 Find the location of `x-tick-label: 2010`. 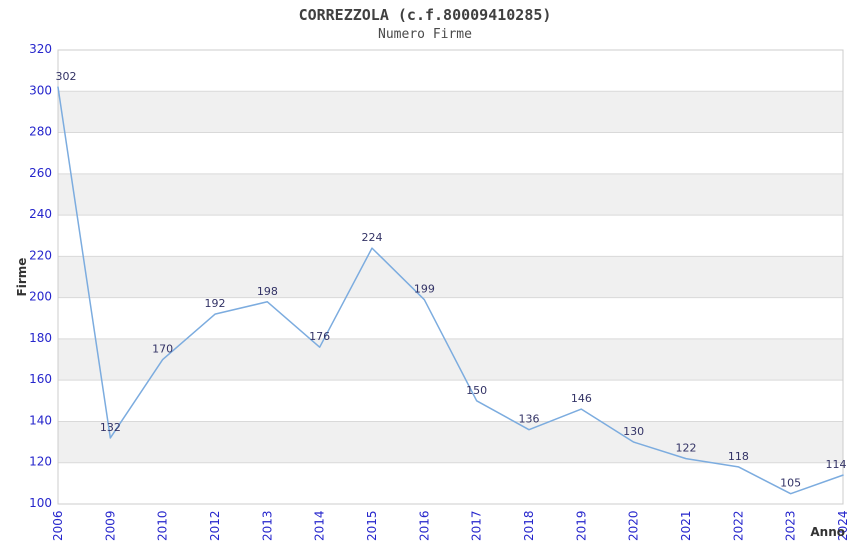

x-tick-label: 2010 is located at coordinates (163, 525).